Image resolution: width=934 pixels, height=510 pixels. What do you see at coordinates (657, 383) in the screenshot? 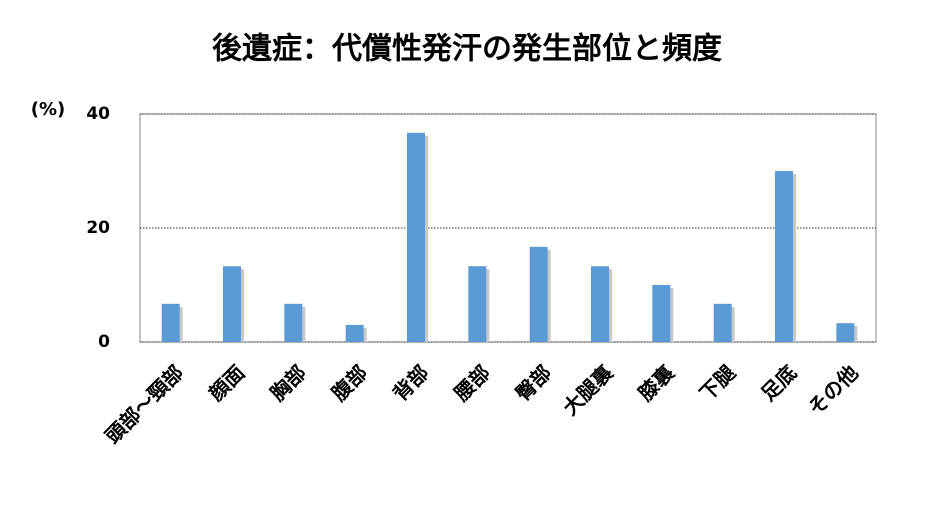
I see `x-tick-label: 膝裏` at bounding box center [657, 383].